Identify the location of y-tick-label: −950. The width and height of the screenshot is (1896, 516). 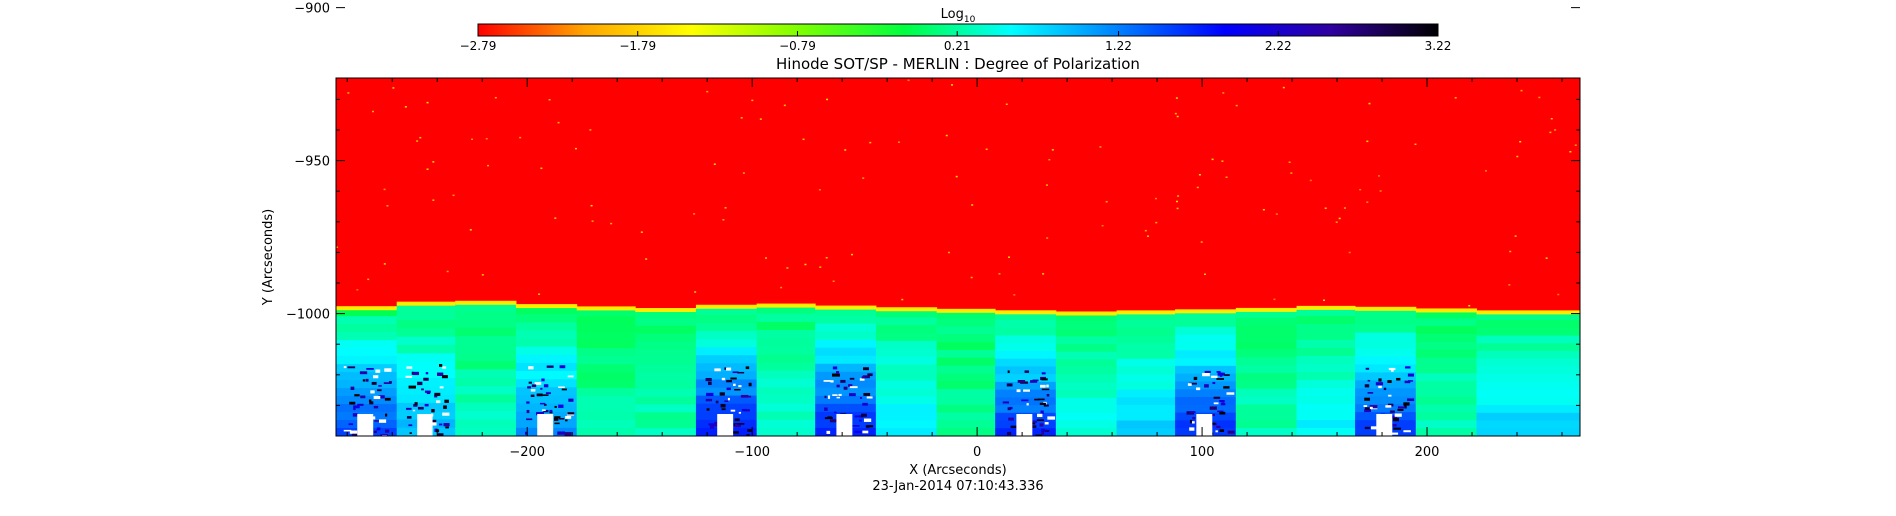
(312, 162).